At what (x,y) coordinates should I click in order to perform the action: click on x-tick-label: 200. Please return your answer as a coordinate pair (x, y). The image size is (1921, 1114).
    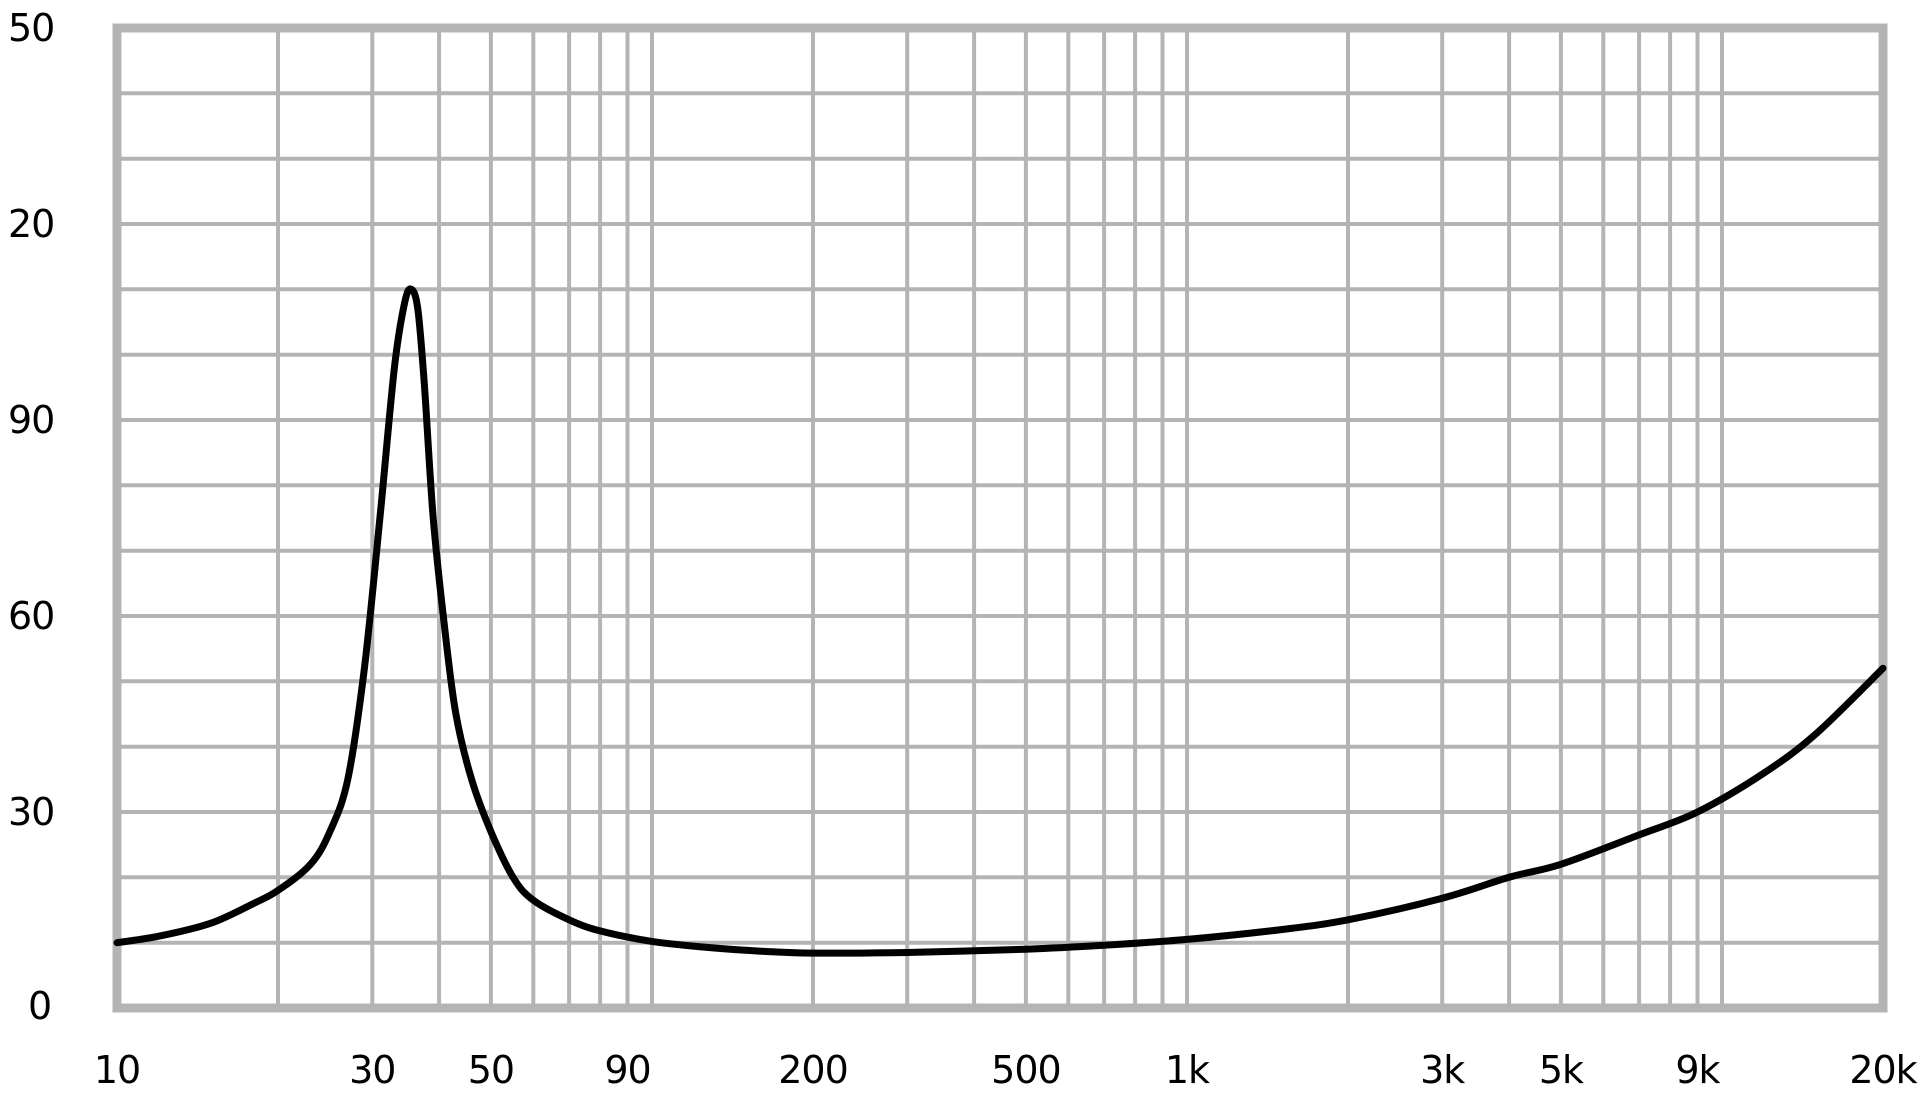
    Looking at the image, I should click on (813, 1070).